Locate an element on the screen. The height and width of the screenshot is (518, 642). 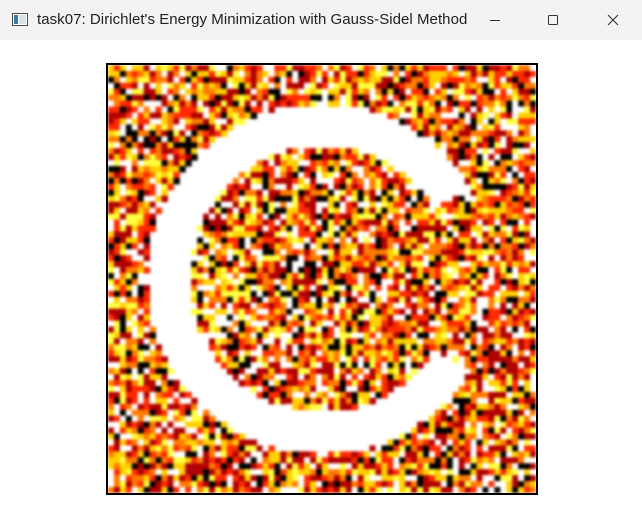
app-window-icon is located at coordinates (20, 19).